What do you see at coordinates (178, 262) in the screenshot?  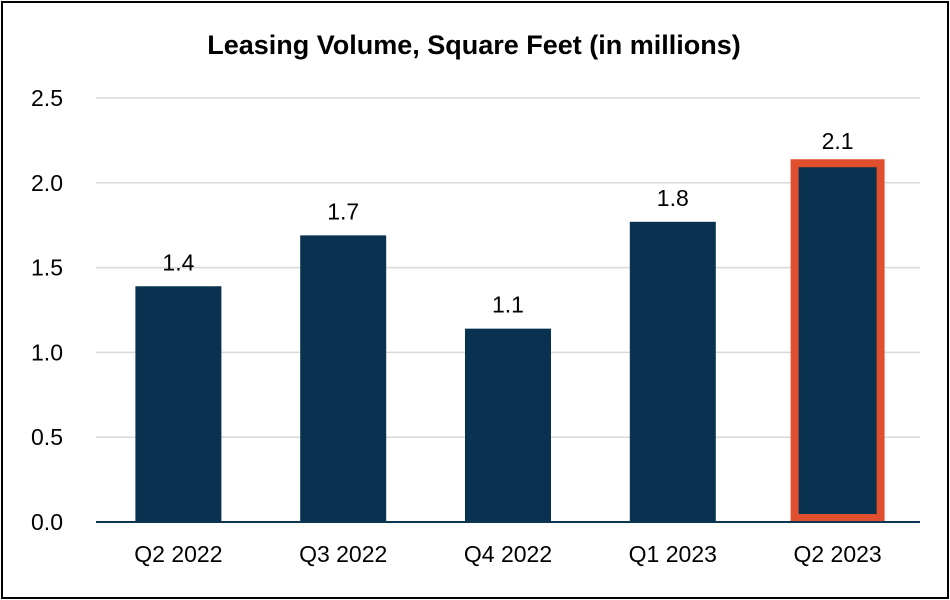 I see `data-label: 1.4` at bounding box center [178, 262].